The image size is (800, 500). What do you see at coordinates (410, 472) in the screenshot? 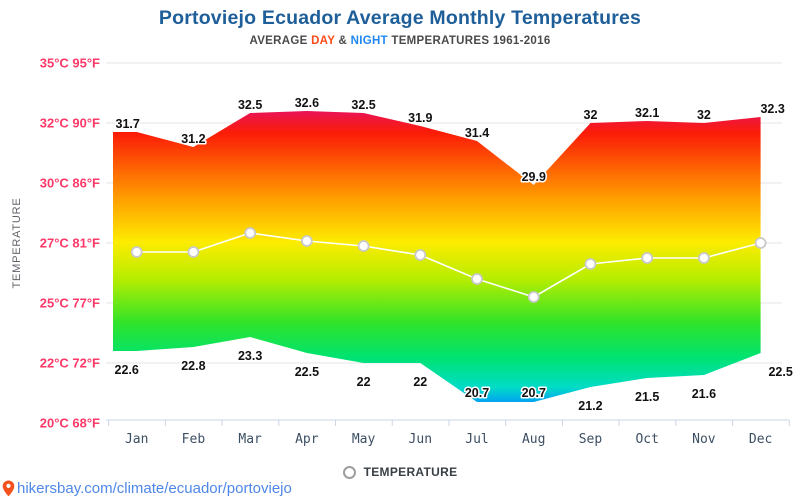
I see `legend-label: TEMPERATURE` at bounding box center [410, 472].